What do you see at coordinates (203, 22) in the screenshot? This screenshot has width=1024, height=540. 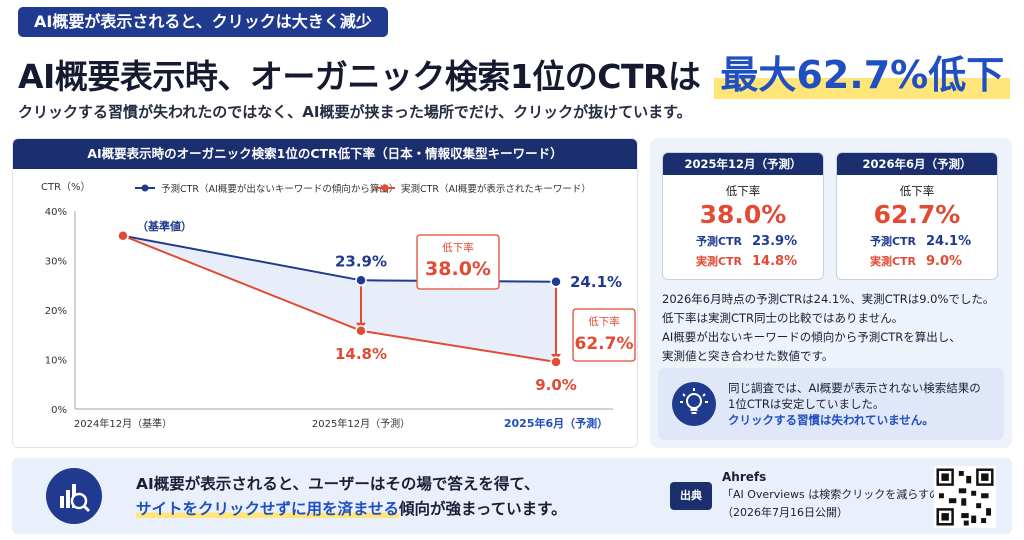 I see `top-tag: AI概要が表示されると、クリックは大きく減少` at bounding box center [203, 22].